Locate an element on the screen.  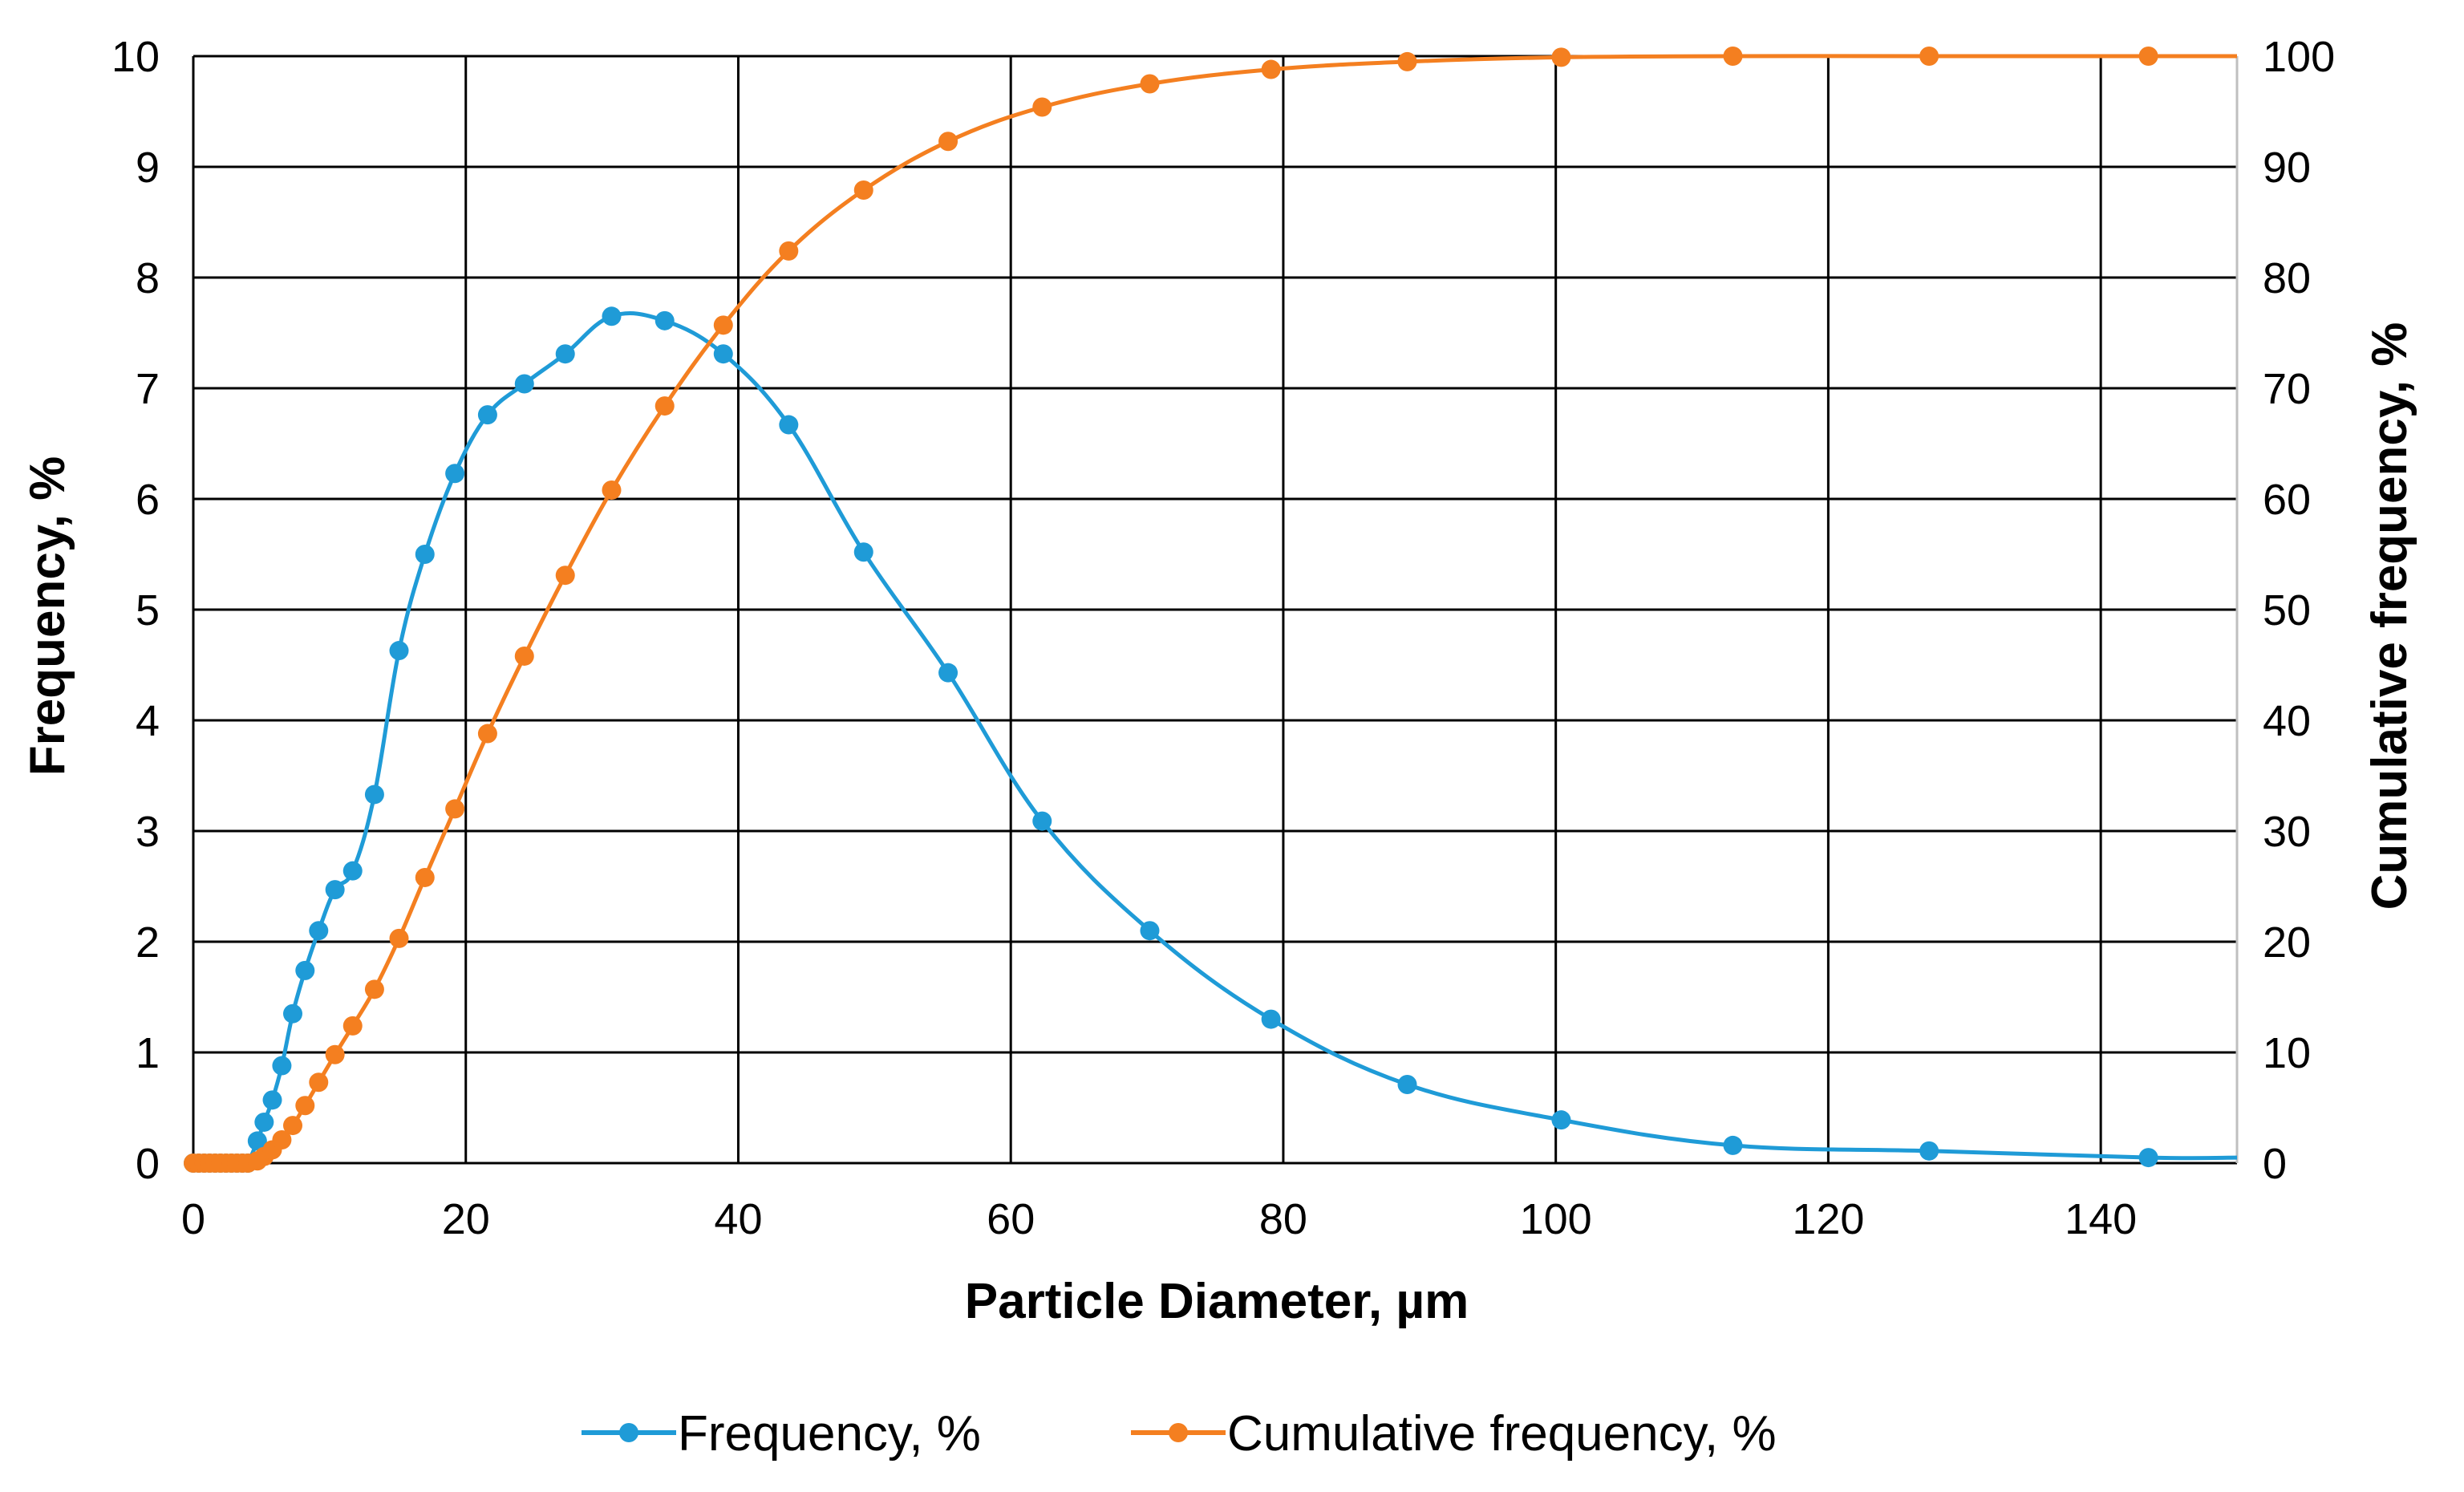
legend-label-cumulative: Cumulative frequency, % is located at coordinates (1502, 1434).